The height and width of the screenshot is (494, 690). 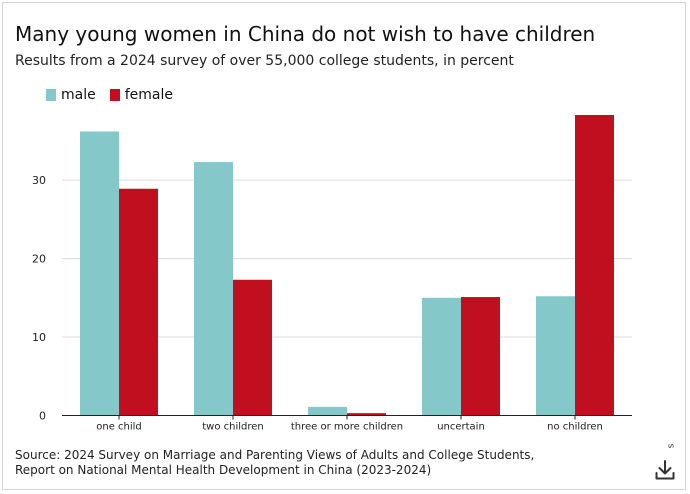 I want to click on x-tick-label-3: uncertain, so click(x=461, y=427).